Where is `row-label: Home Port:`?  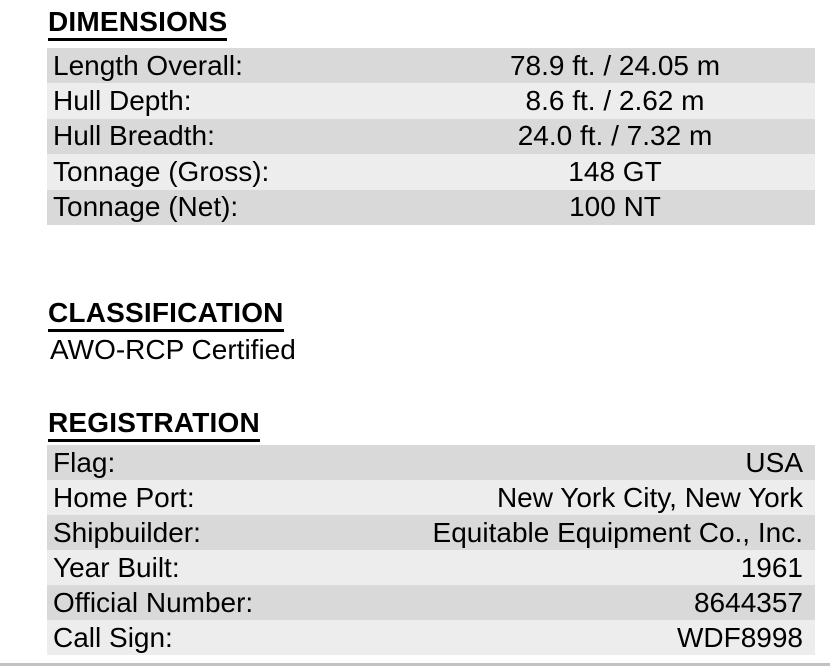
row-label: Home Port: is located at coordinates (124, 497).